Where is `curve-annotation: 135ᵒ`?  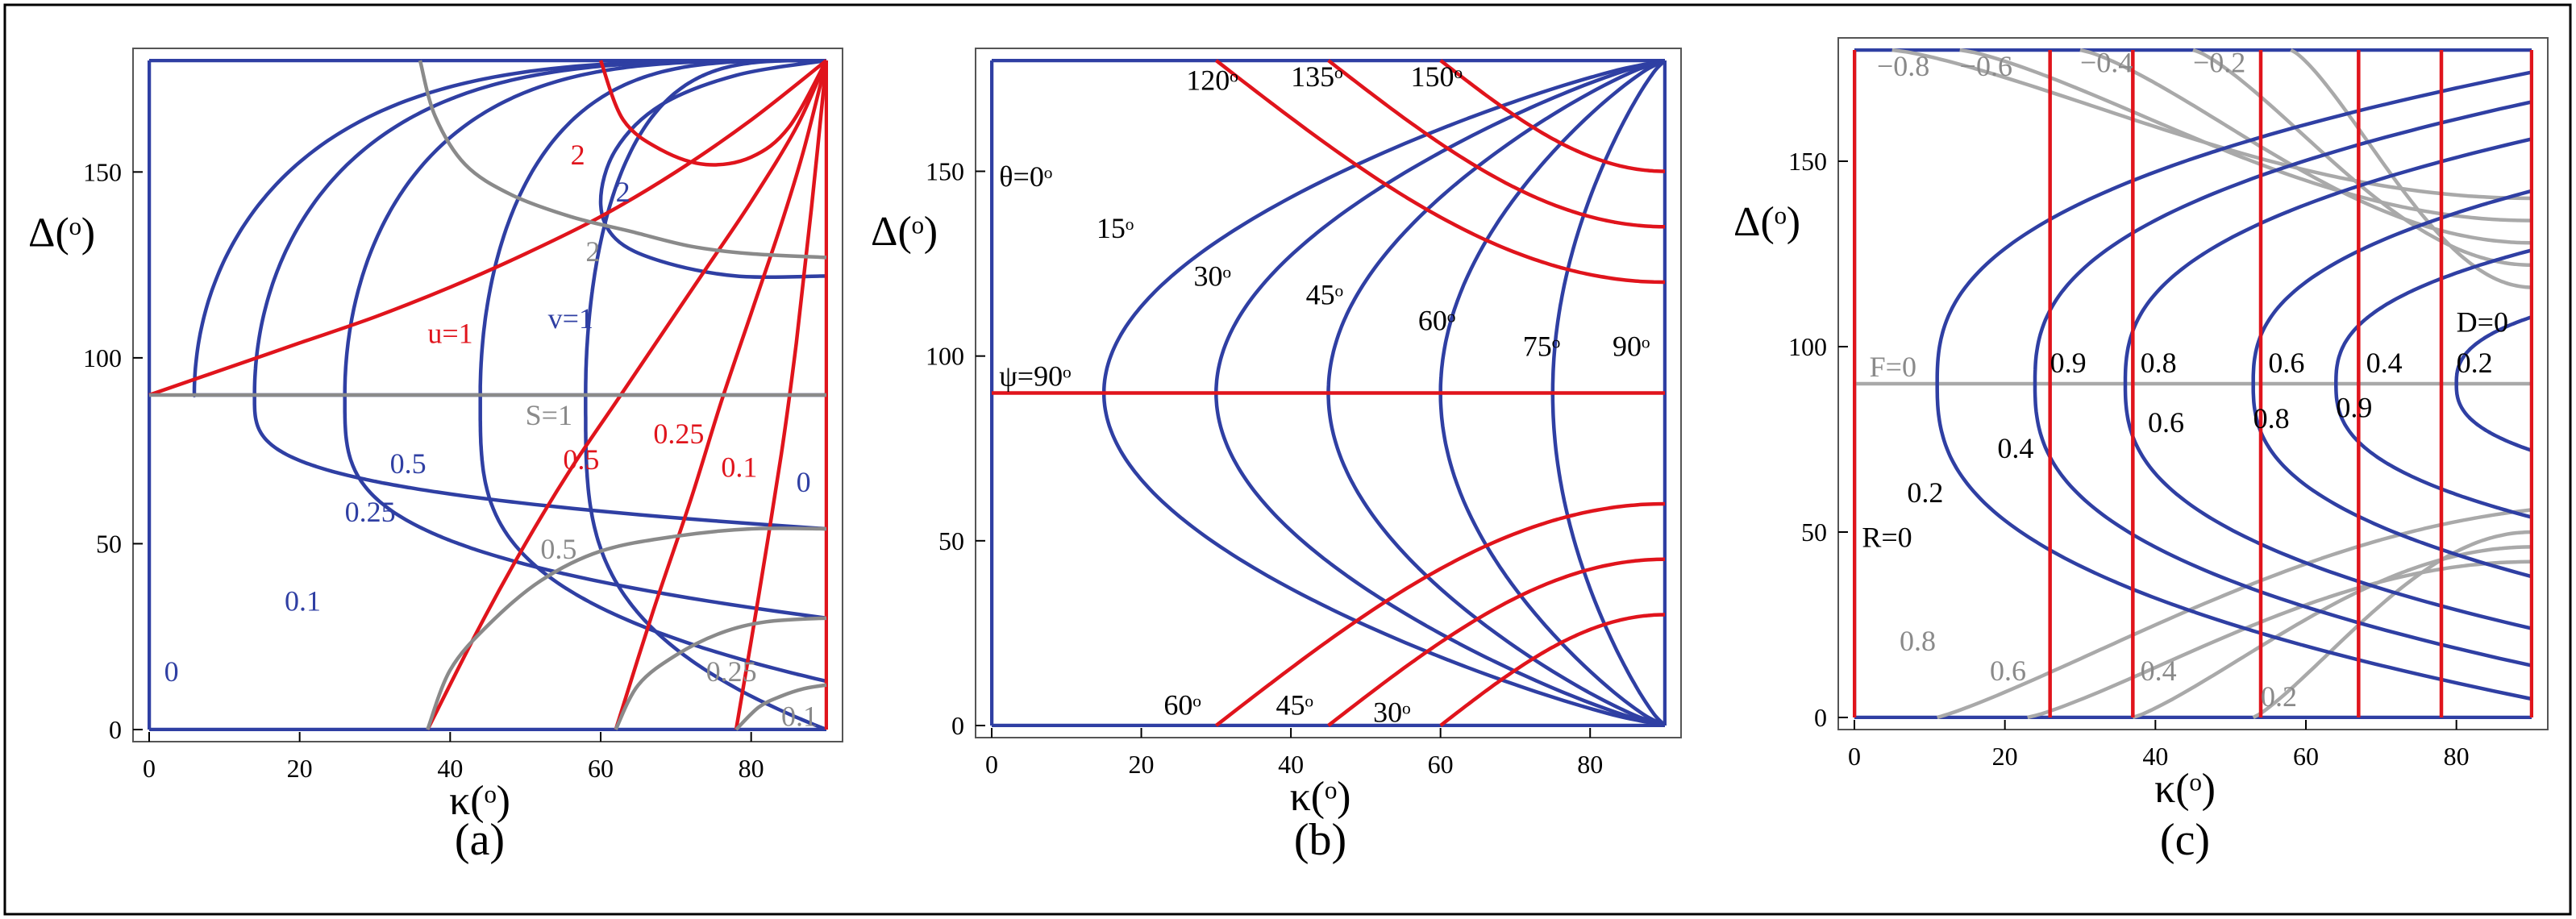 curve-annotation: 135ᵒ is located at coordinates (1317, 76).